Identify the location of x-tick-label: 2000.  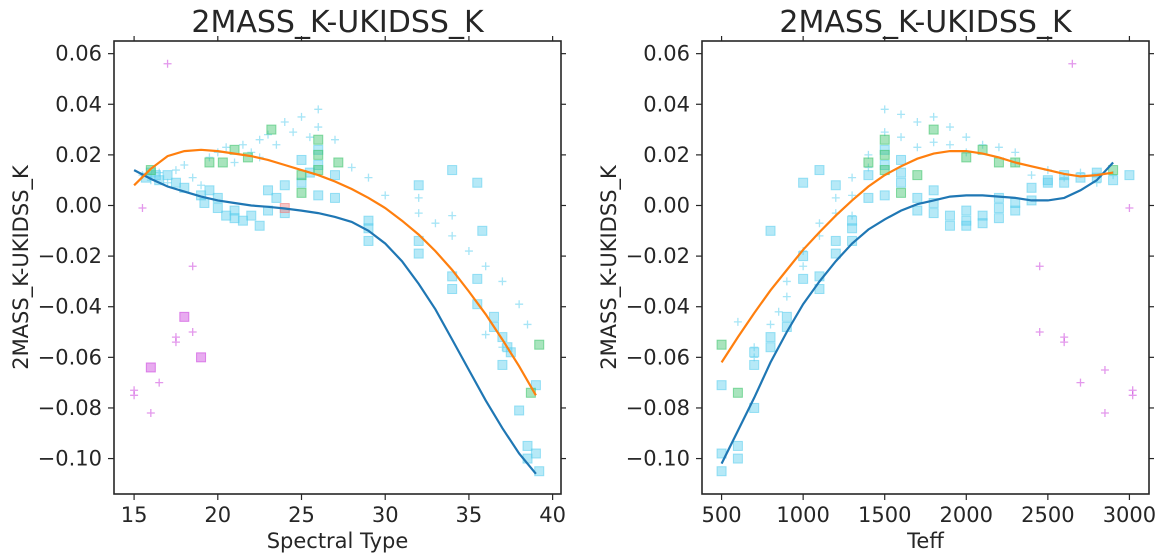
(966, 515).